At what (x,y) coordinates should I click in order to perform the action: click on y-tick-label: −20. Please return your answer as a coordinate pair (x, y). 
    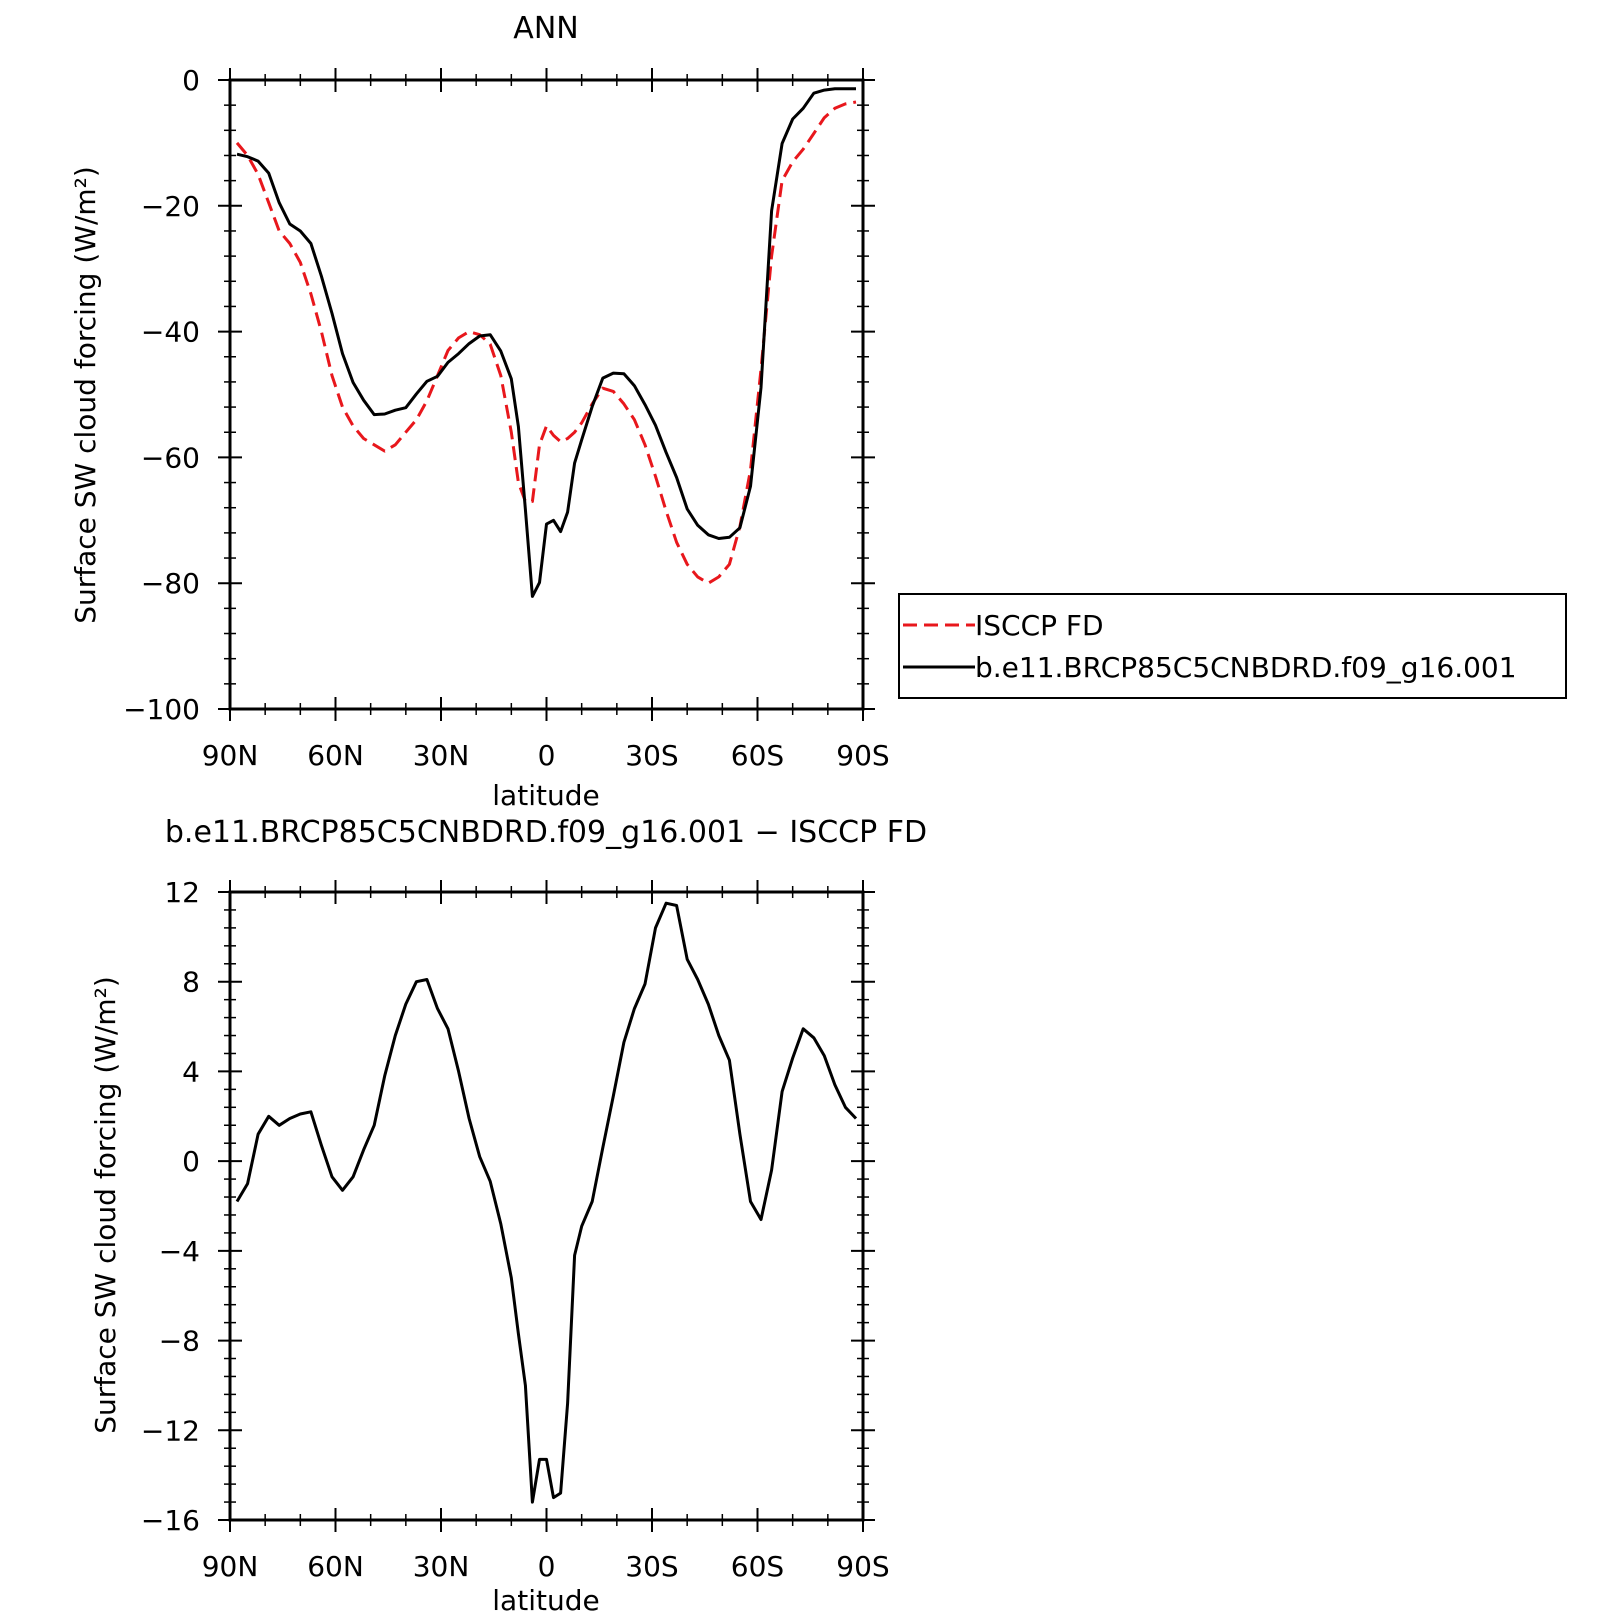
    Looking at the image, I should click on (170, 206).